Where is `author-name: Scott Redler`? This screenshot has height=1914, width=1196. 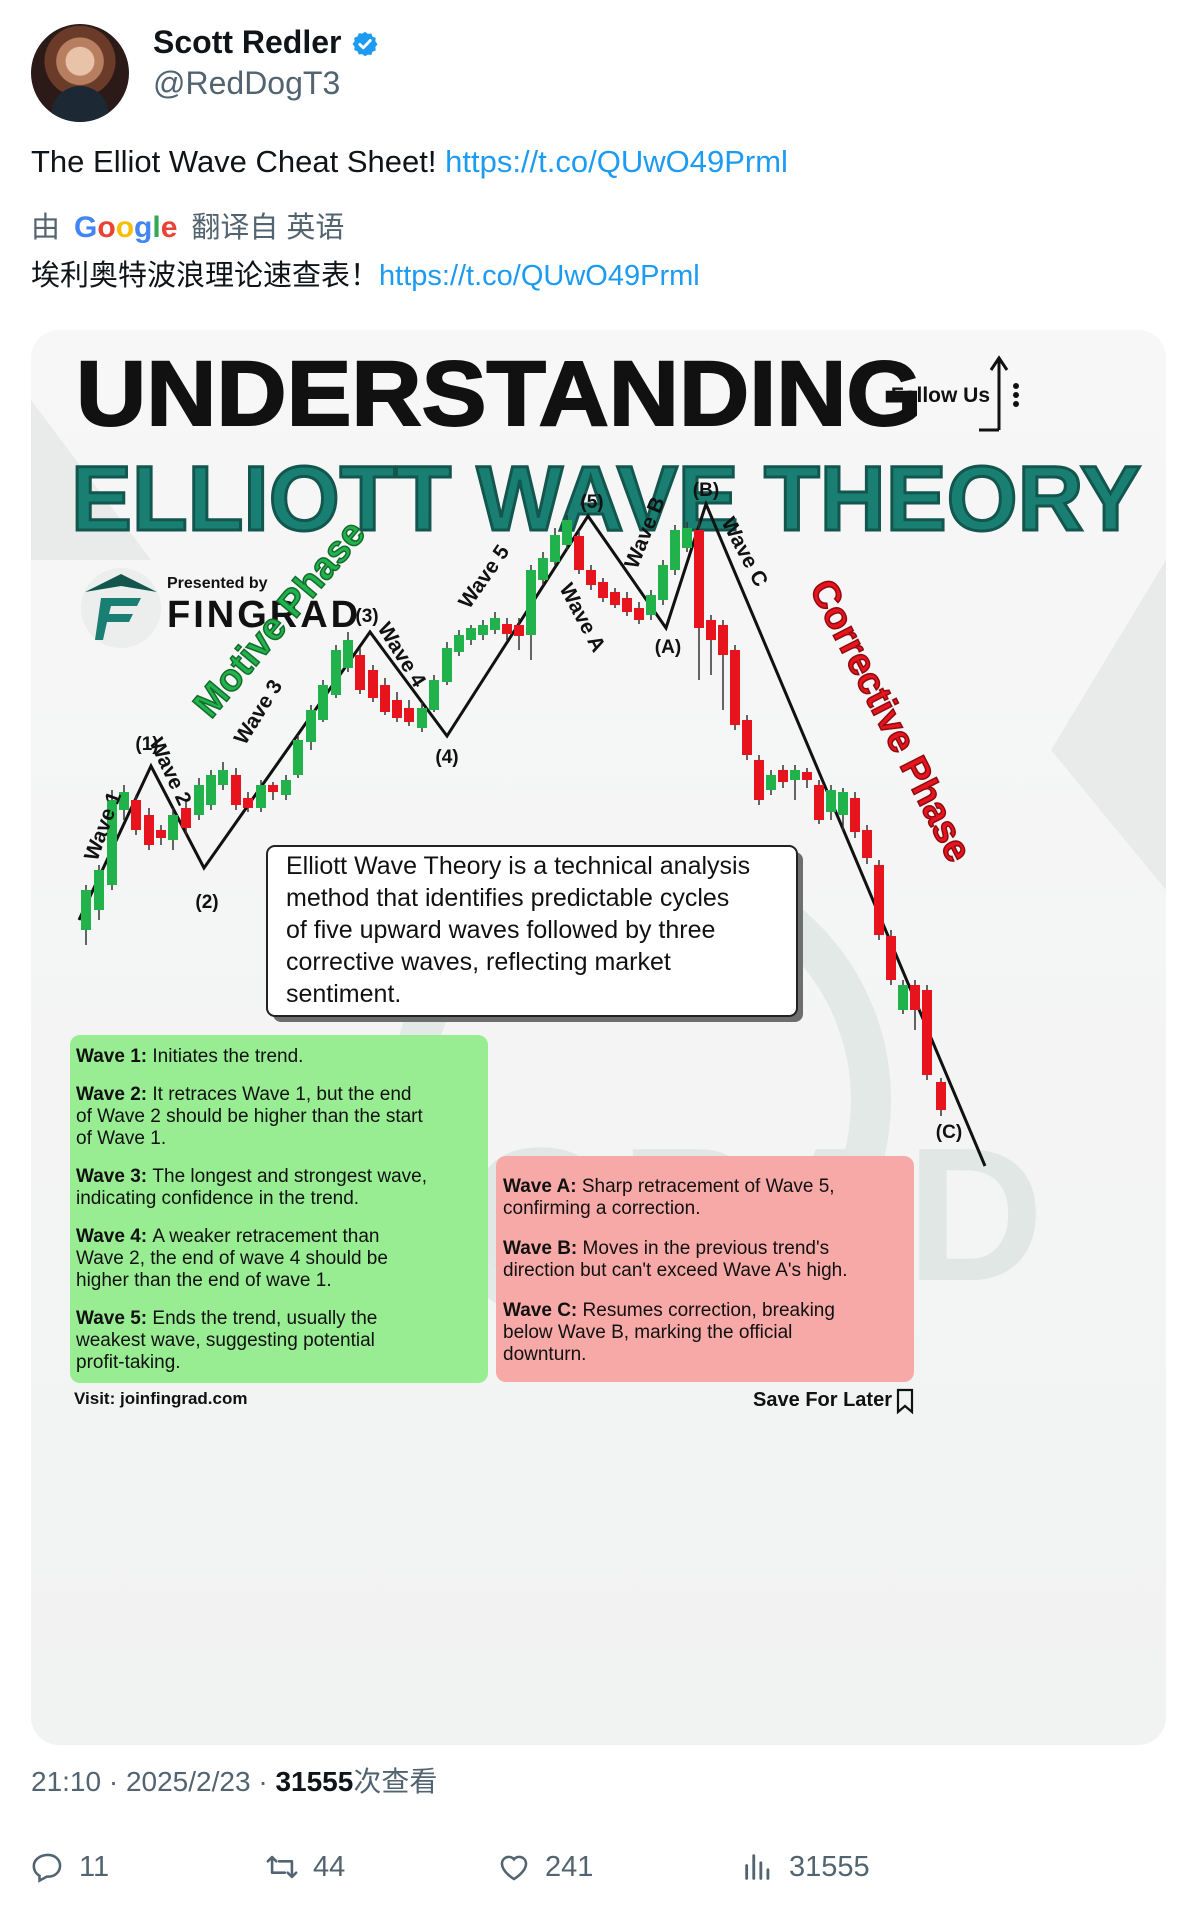
author-name: Scott Redler is located at coordinates (247, 42).